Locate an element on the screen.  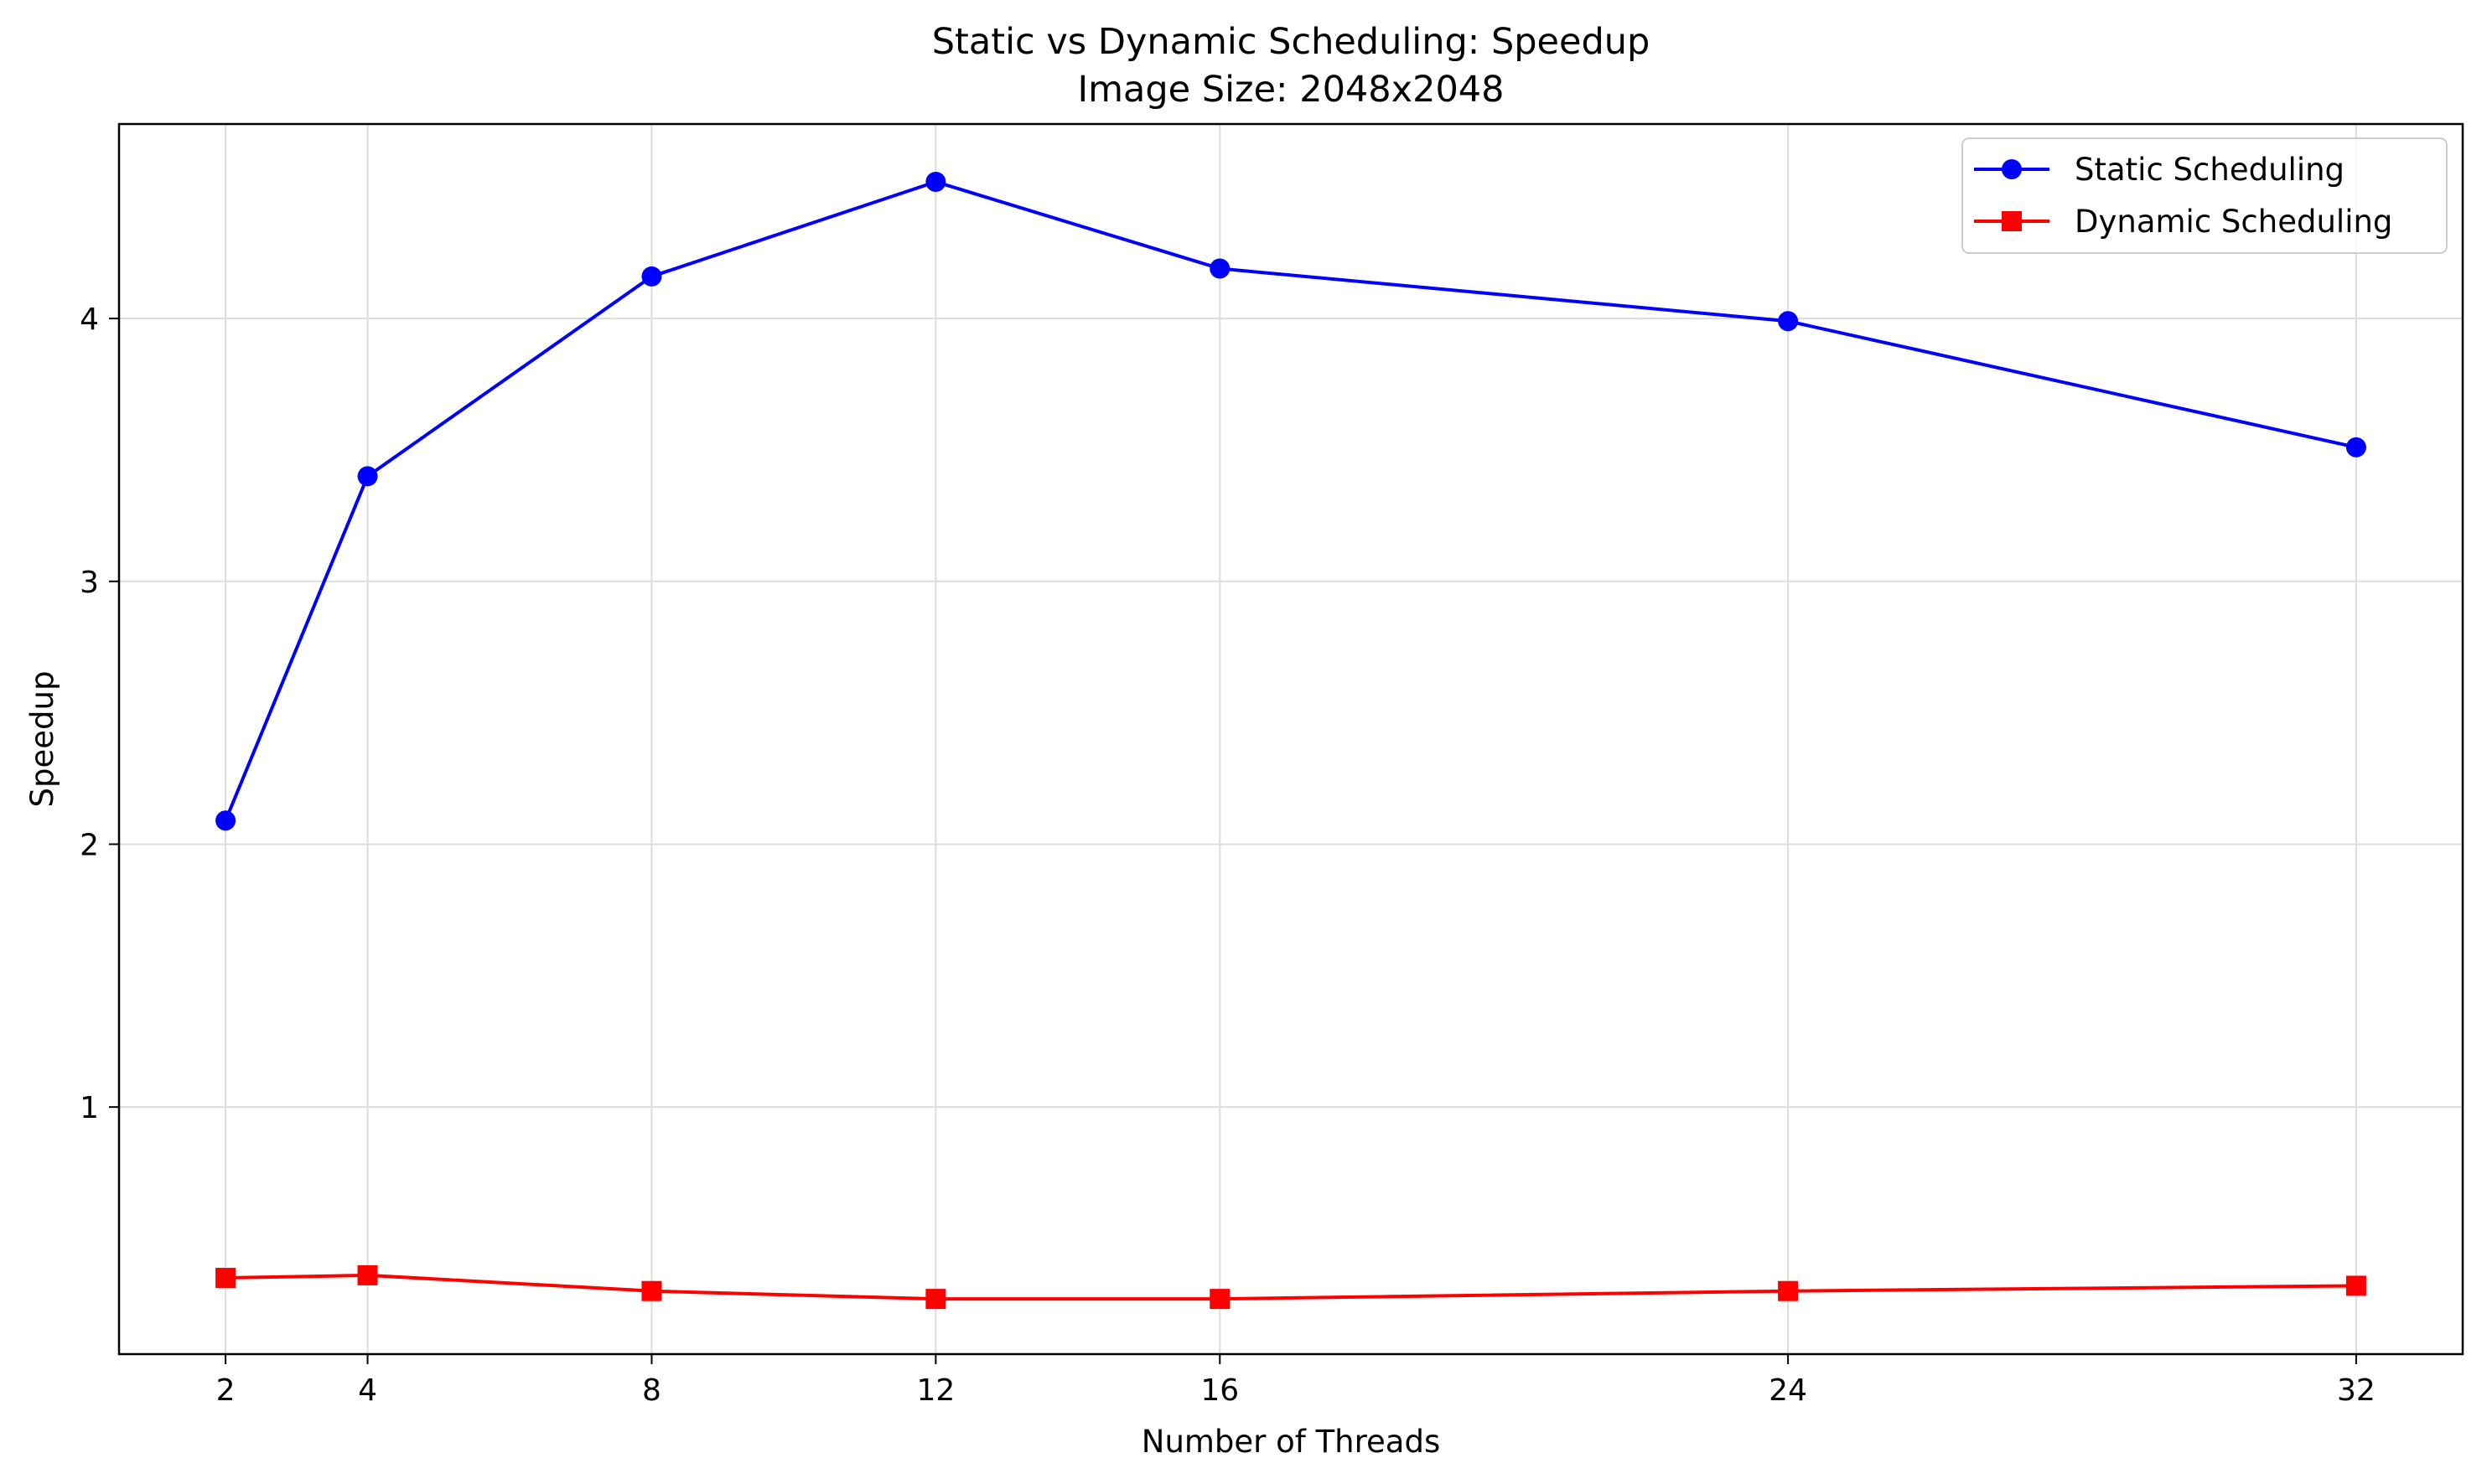
x-tick-label: 12 is located at coordinates (935, 1391).